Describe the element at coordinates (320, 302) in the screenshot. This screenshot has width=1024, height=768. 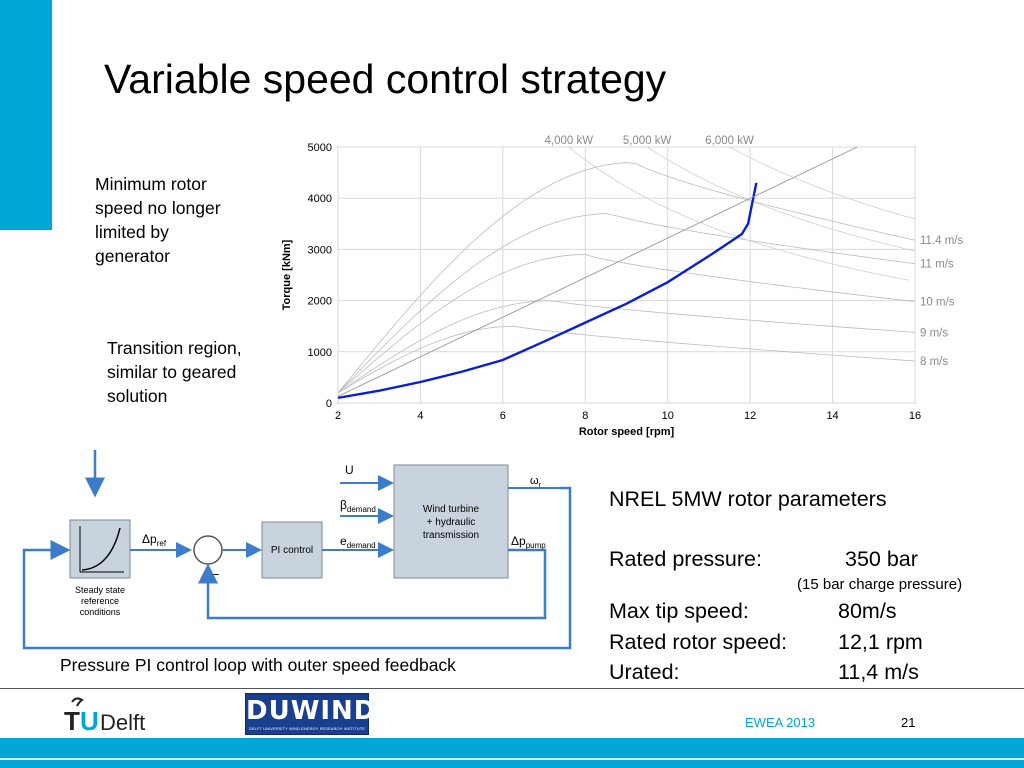
I see `y-tick-label: 2000` at that location.